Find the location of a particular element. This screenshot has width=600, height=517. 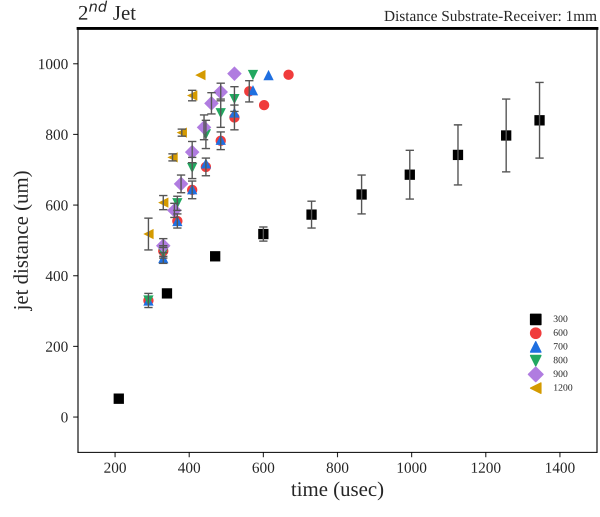

legend-label: 300 is located at coordinates (561, 319).